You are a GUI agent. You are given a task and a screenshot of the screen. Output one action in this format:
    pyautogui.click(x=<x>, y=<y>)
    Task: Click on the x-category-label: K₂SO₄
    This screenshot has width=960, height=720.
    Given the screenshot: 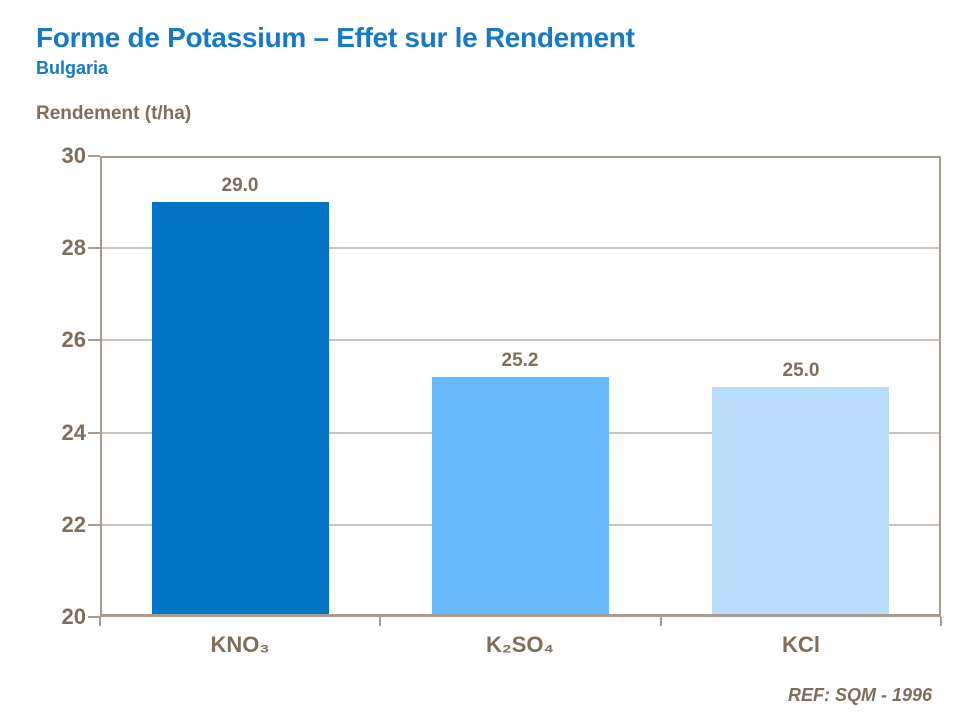 What is the action you would take?
    pyautogui.click(x=520, y=644)
    